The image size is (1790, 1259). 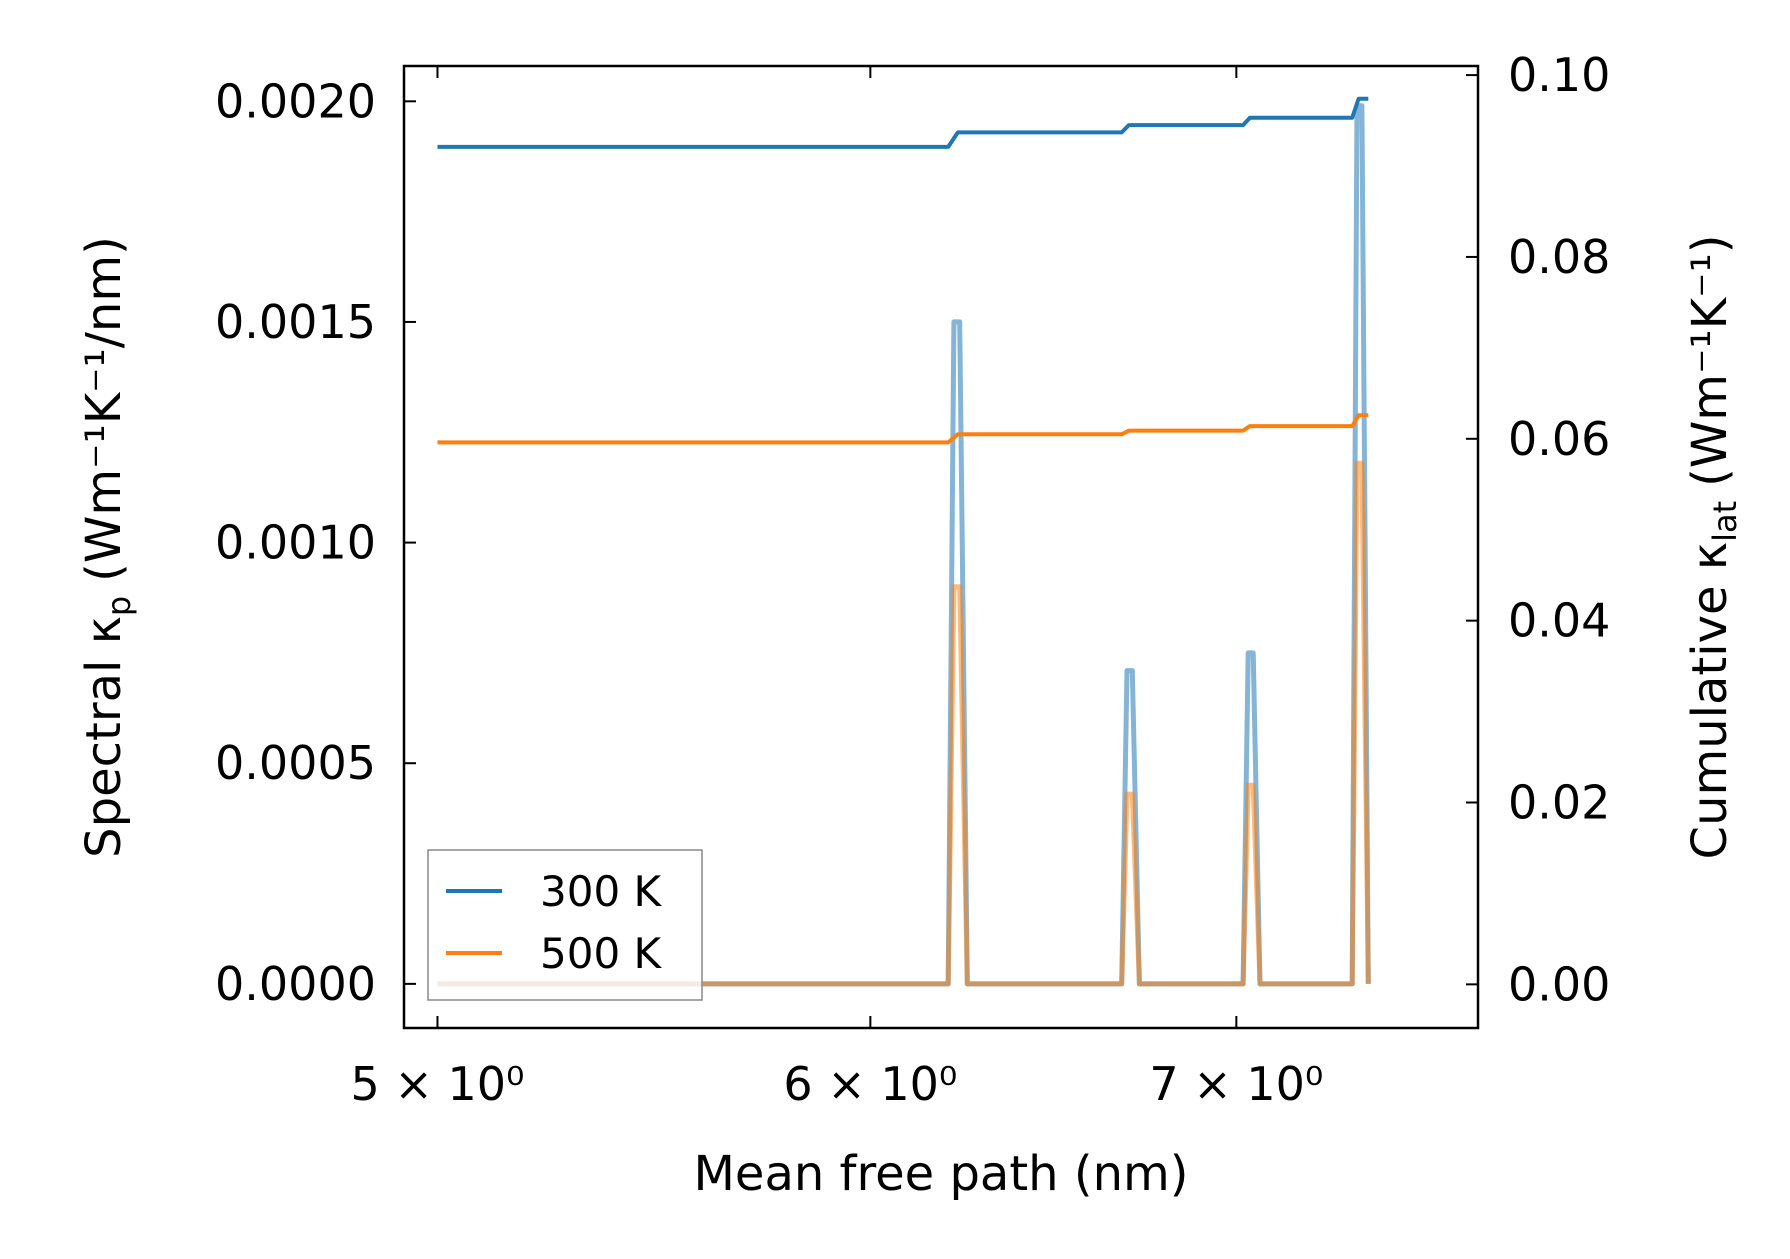 I want to click on y-right-tick-label: 0.04, so click(x=1559, y=621).